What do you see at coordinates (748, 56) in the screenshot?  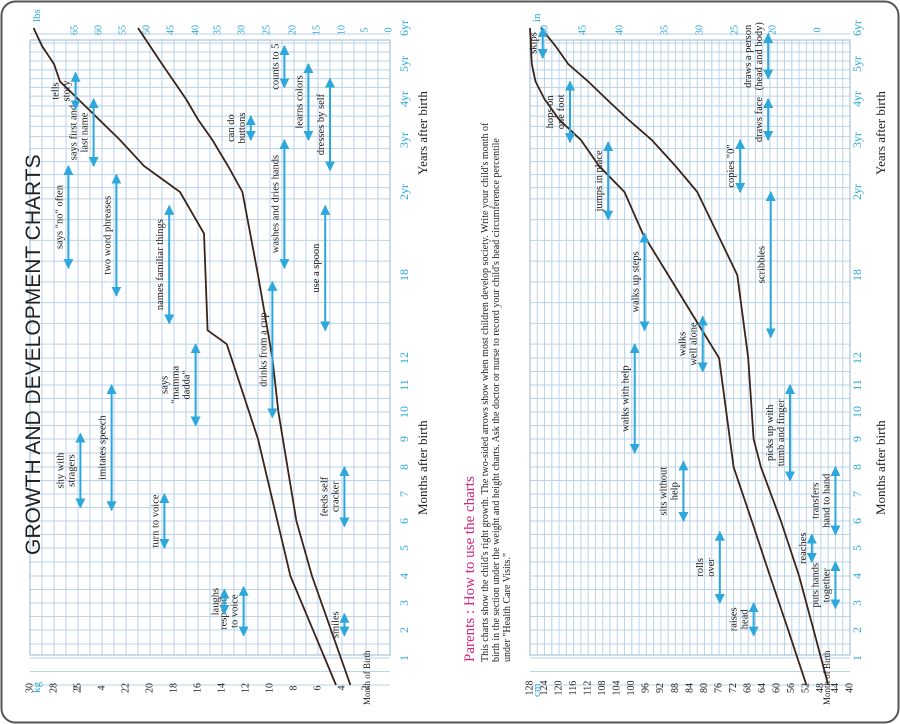 I see `milestone-label: draws a person` at bounding box center [748, 56].